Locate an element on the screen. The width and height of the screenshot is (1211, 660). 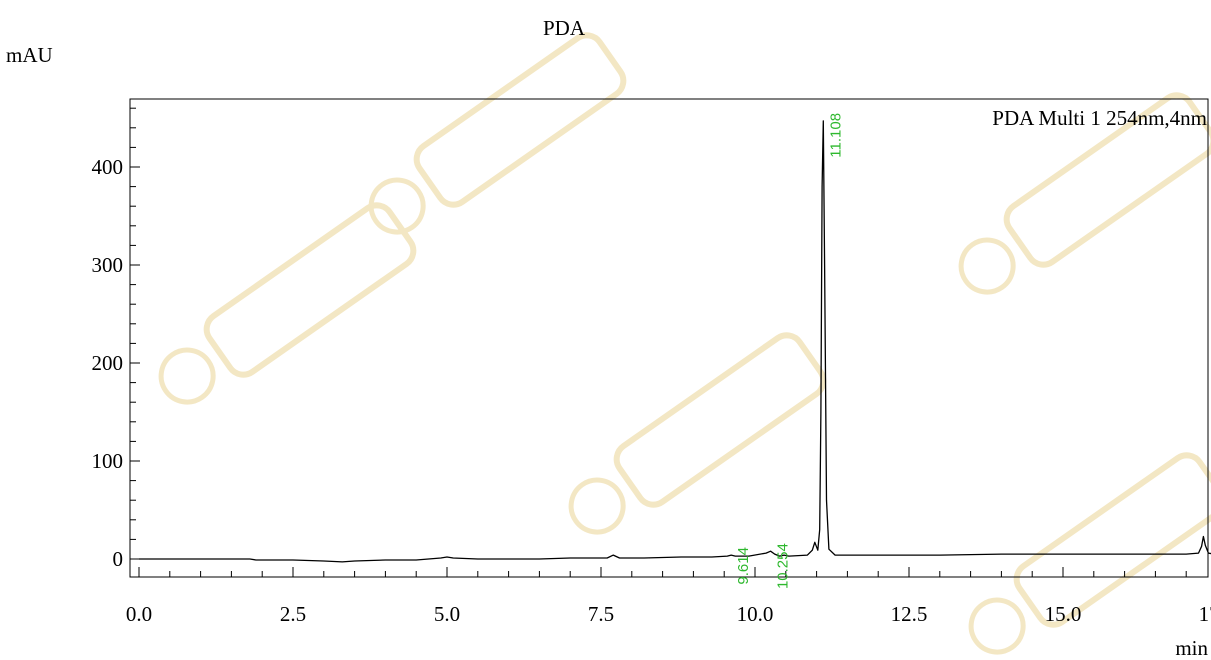
x-tick-label: 0.0 is located at coordinates (139, 614).